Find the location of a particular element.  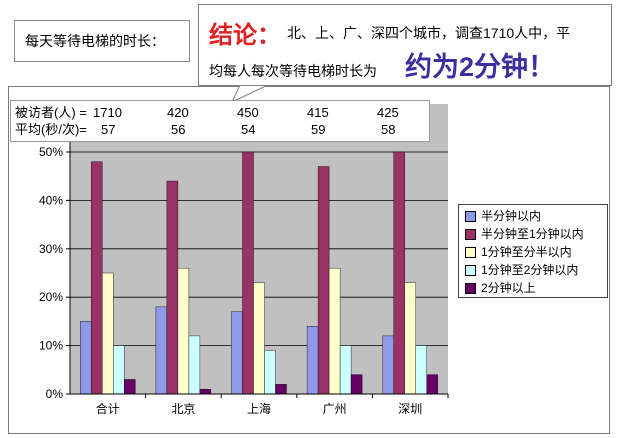

respondents-value: 425 is located at coordinates (388, 112).